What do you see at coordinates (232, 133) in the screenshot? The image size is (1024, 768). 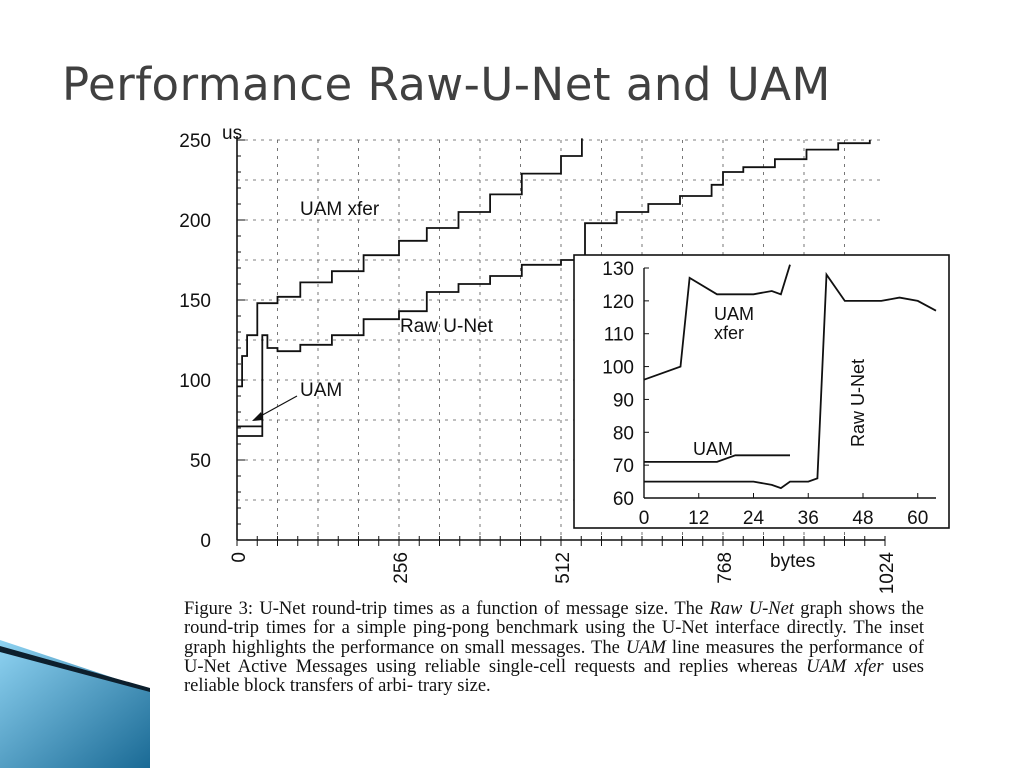 I see `main-y-axis-label: us` at bounding box center [232, 133].